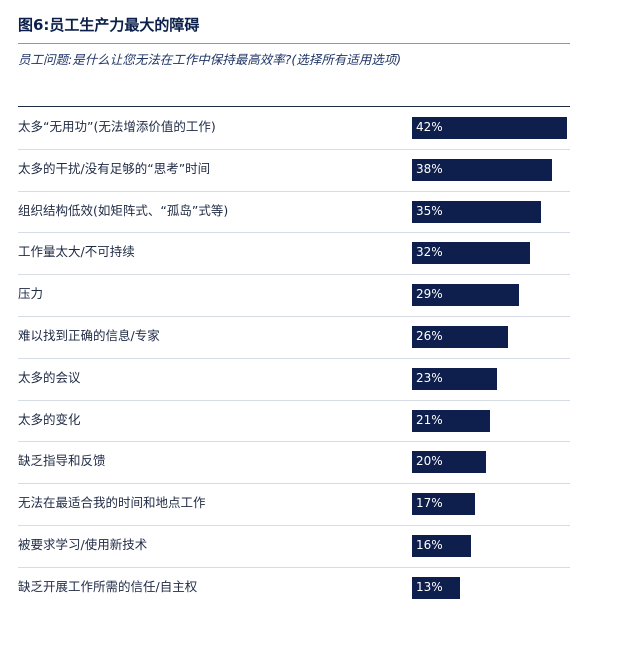  Describe the element at coordinates (429, 210) in the screenshot. I see `bar-value-label: 35%` at that location.